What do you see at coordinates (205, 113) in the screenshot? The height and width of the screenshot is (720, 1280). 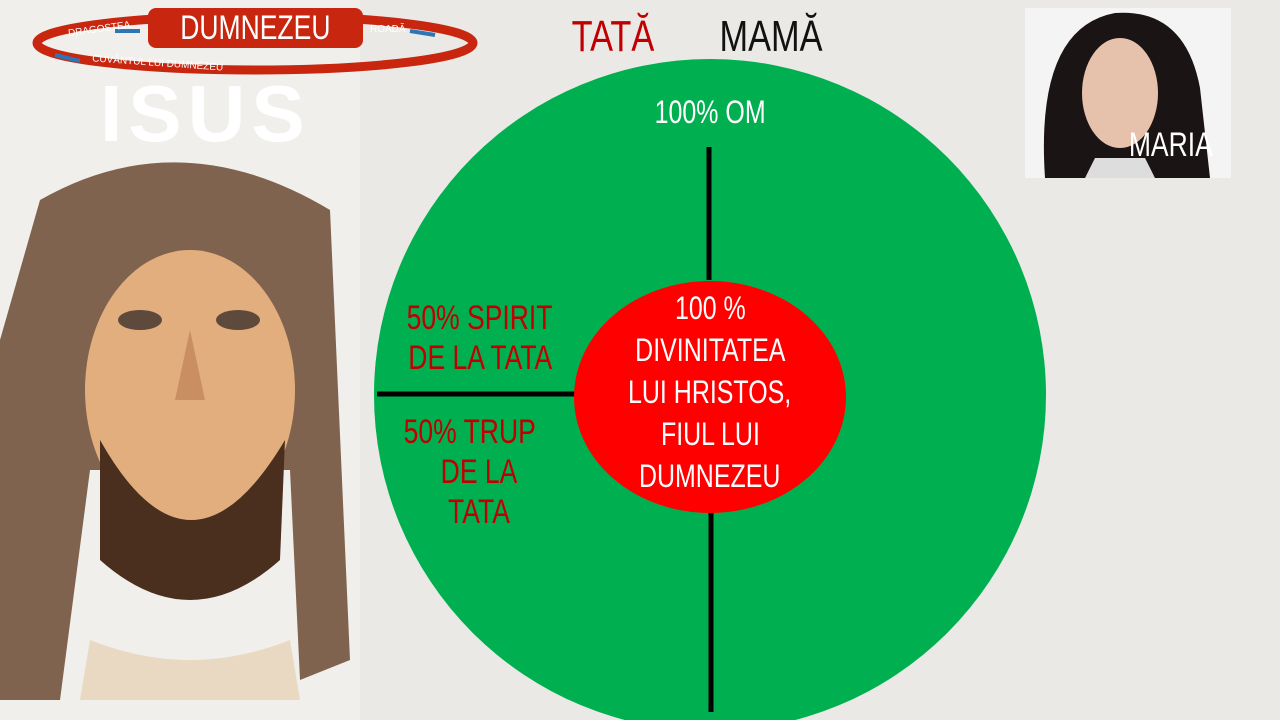 I see `isus-watermark: ISUS` at bounding box center [205, 113].